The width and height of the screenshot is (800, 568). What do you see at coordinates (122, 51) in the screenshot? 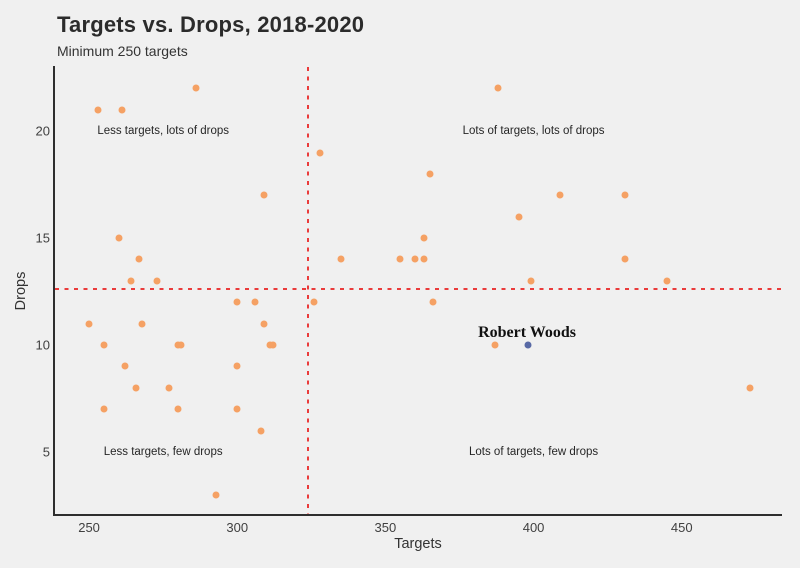
I see `chart-subtitle: Minimum 250 targets` at bounding box center [122, 51].